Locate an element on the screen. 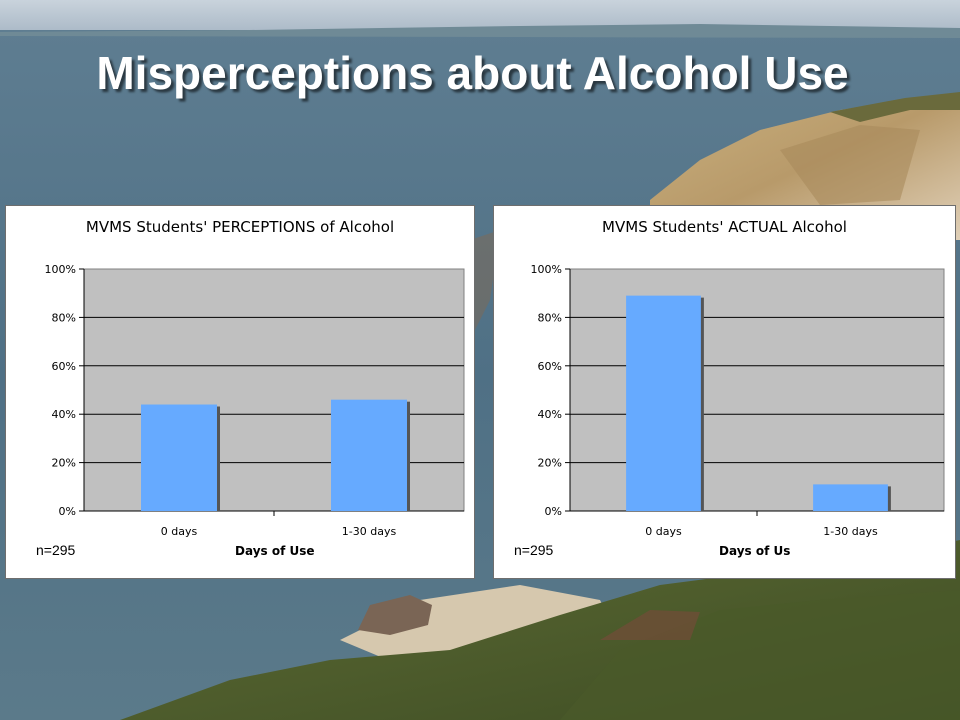 This screenshot has height=720, width=960. rock is located at coordinates (395, 615).